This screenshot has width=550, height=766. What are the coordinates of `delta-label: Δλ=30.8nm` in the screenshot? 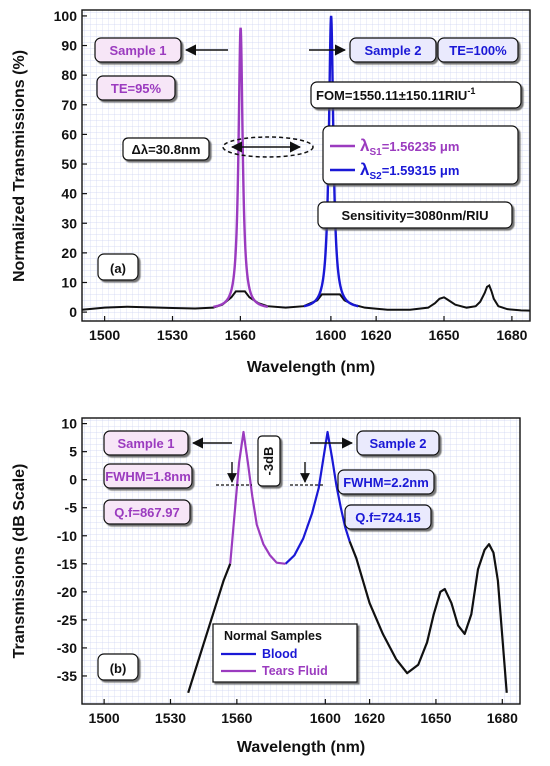 It's located at (166, 149).